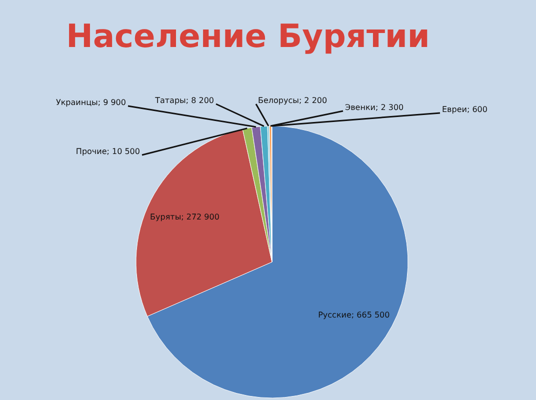 This screenshot has width=536, height=400. What do you see at coordinates (108, 151) in the screenshot?
I see `slice-label: Прочие; 10 500` at bounding box center [108, 151].